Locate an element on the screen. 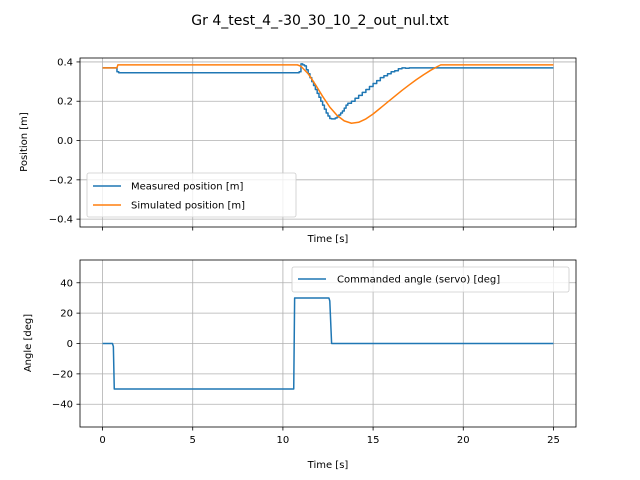 Image resolution: width=640 pixels, height=480 pixels. position-plot-area is located at coordinates (328, 93).